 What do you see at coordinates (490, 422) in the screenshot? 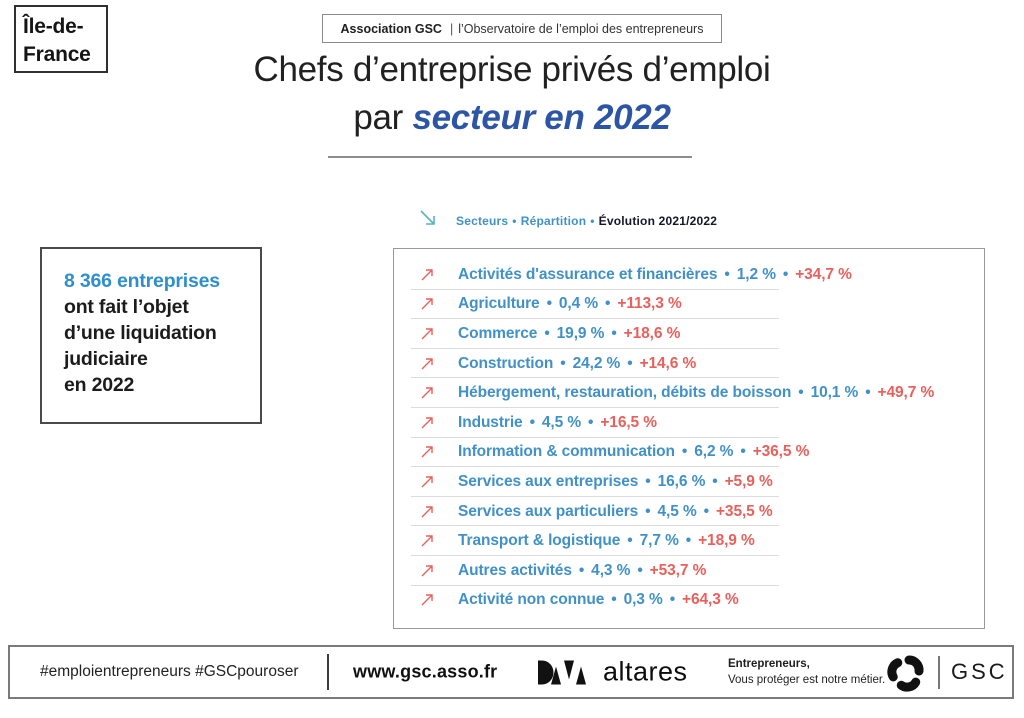
I see `sector-name: Industrie` at bounding box center [490, 422].